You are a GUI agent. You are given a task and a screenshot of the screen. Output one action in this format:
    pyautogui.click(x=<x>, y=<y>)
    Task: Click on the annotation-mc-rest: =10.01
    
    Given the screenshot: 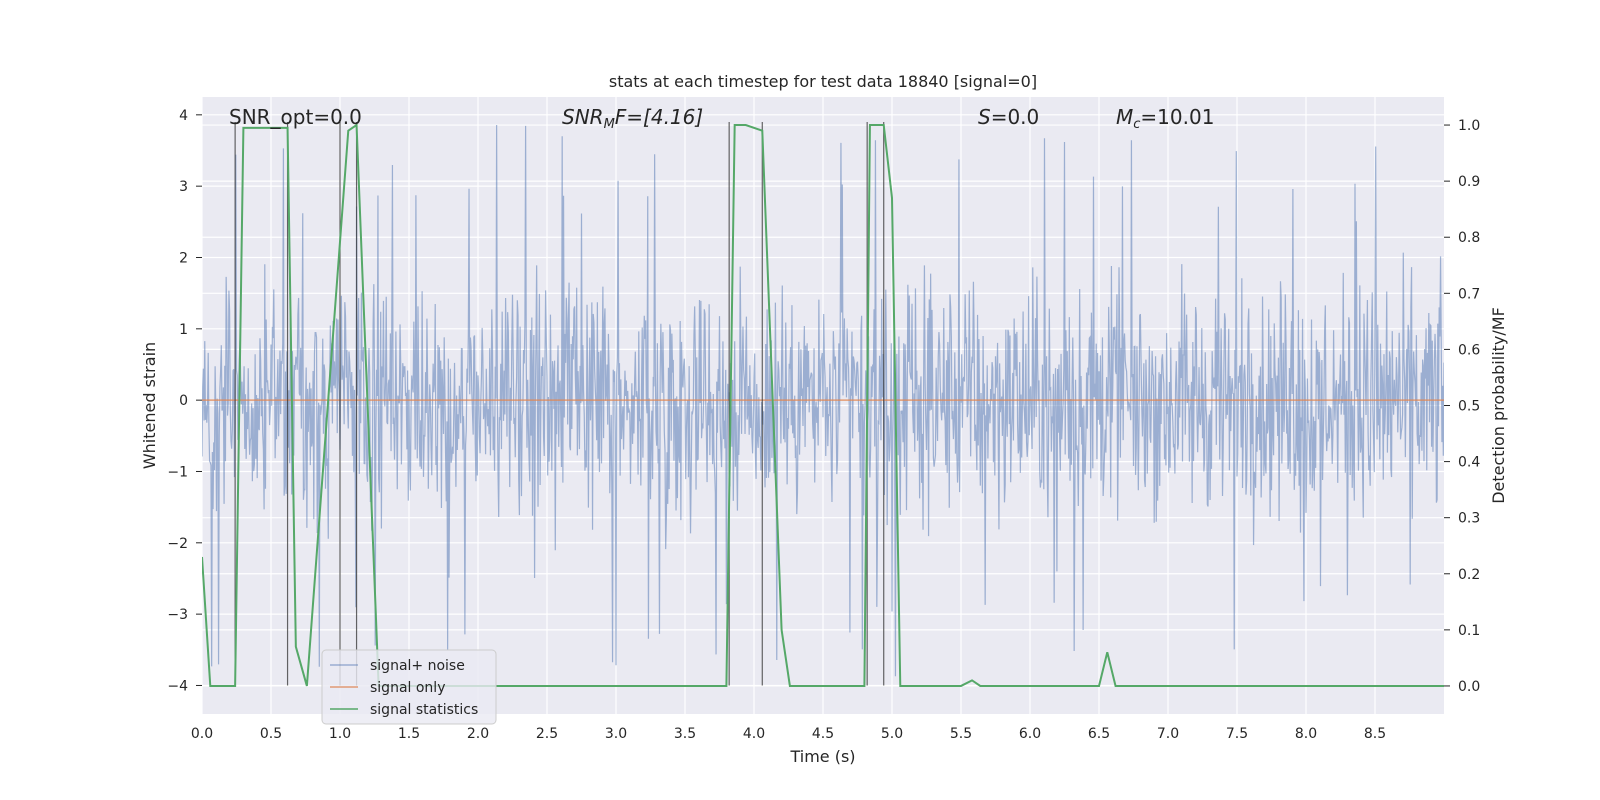 What is the action you would take?
    pyautogui.click(x=1177, y=117)
    